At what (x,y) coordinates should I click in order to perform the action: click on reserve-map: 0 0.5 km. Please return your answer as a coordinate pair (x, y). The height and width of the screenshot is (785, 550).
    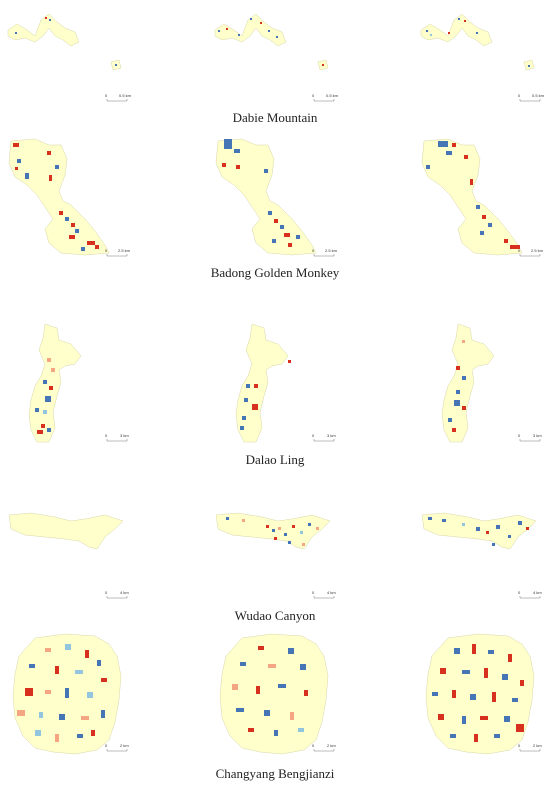
    Looking at the image, I should click on (69, 57).